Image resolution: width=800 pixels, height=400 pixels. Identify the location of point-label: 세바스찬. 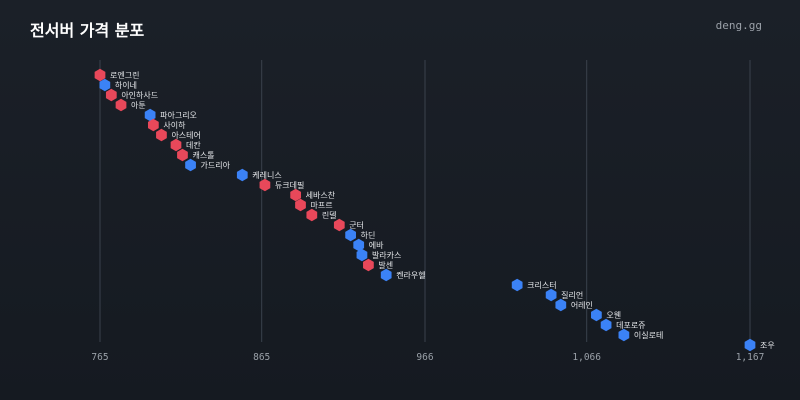
(321, 195).